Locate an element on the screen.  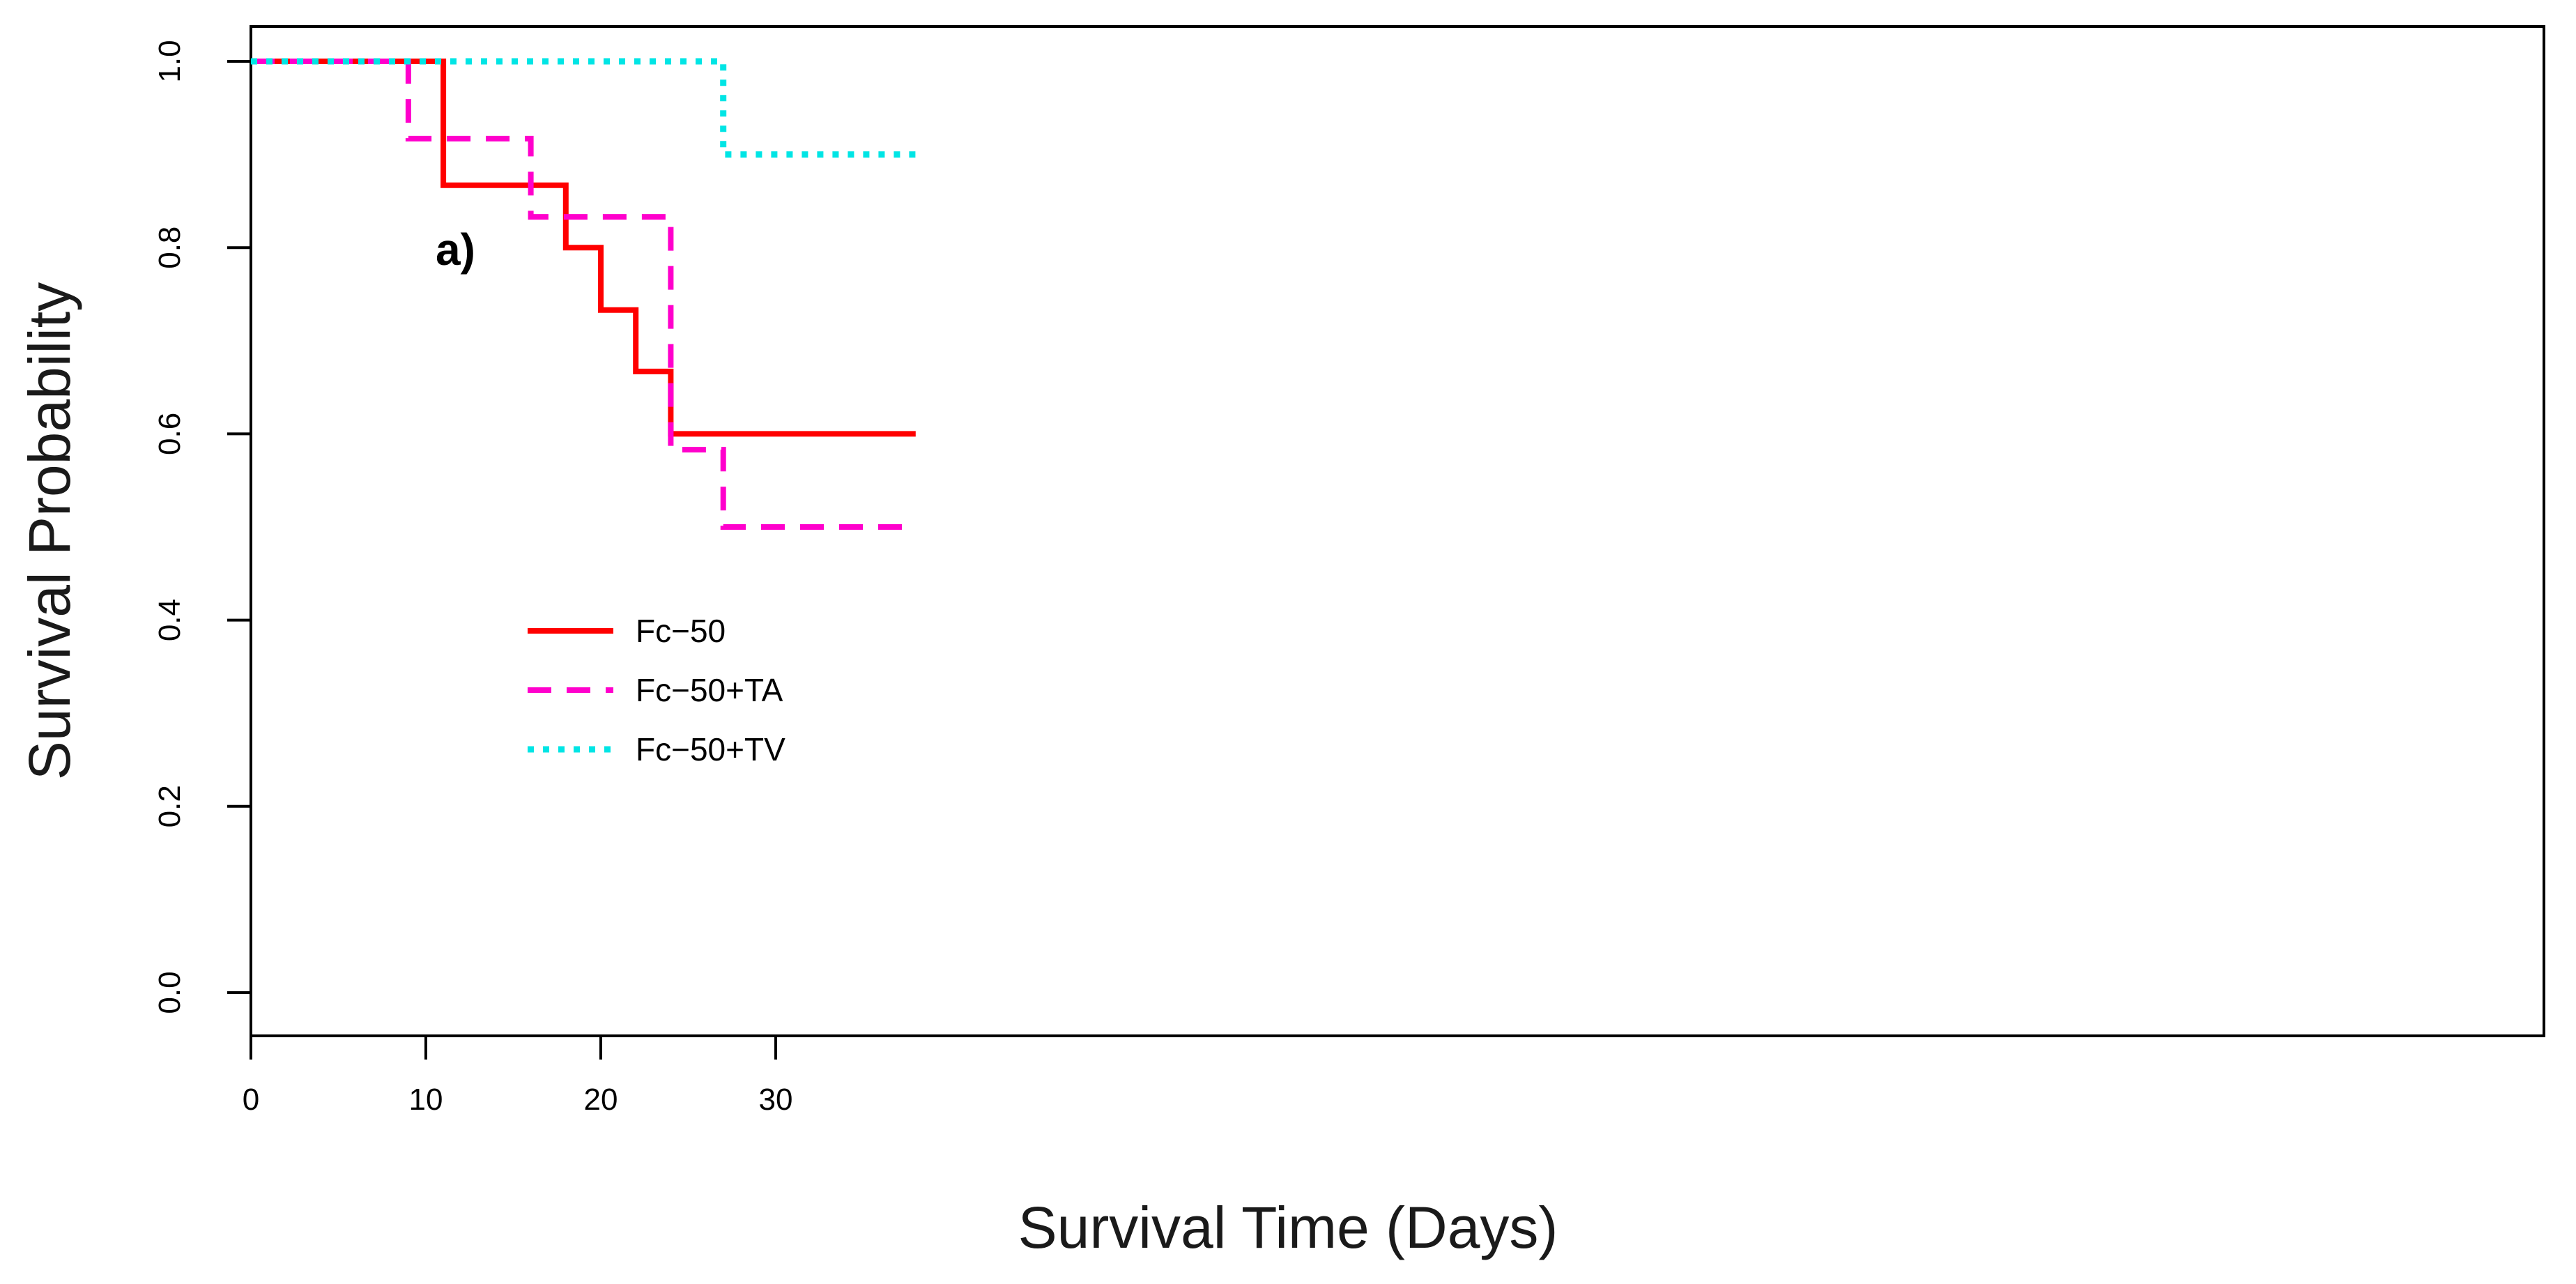
y-tick-label: 1.0 is located at coordinates (170, 61).